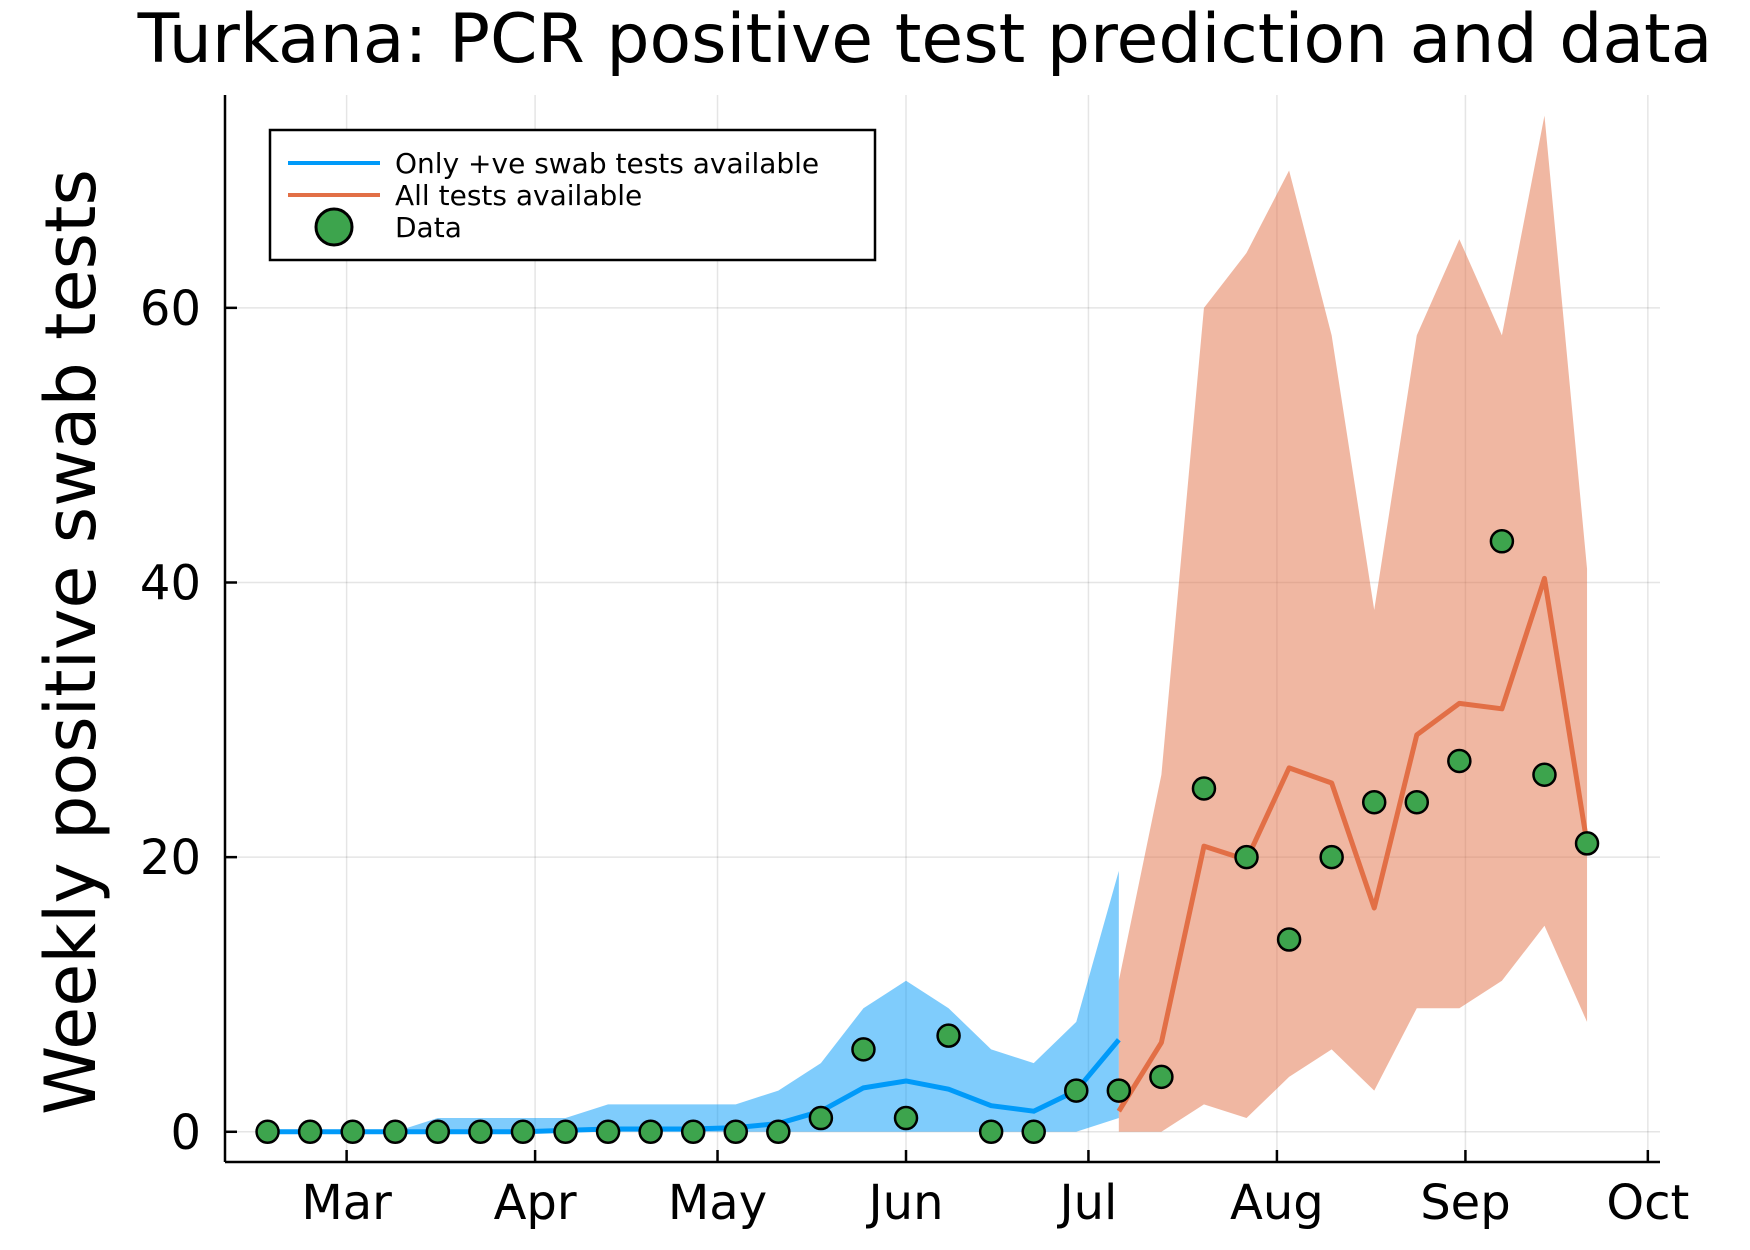  What do you see at coordinates (1465, 1203) in the screenshot?
I see `x-tick-label-sep: Sep` at bounding box center [1465, 1203].